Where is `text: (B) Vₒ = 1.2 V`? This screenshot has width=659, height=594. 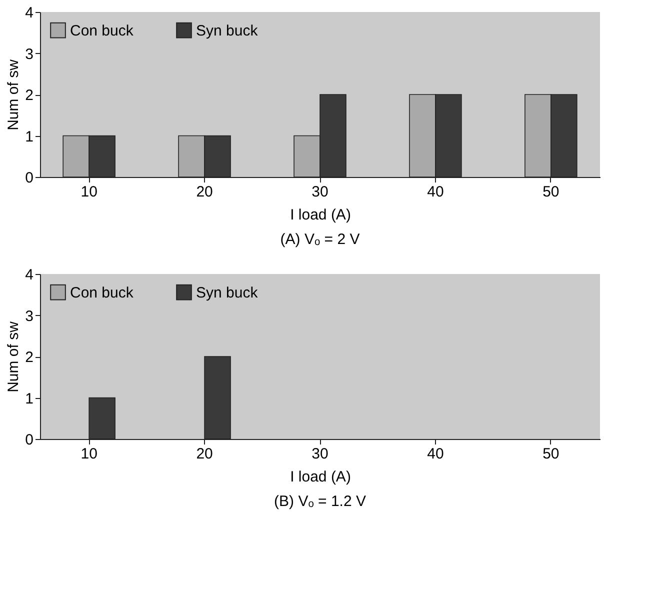
text: (B) Vₒ = 1.2 V is located at coordinates (320, 501).